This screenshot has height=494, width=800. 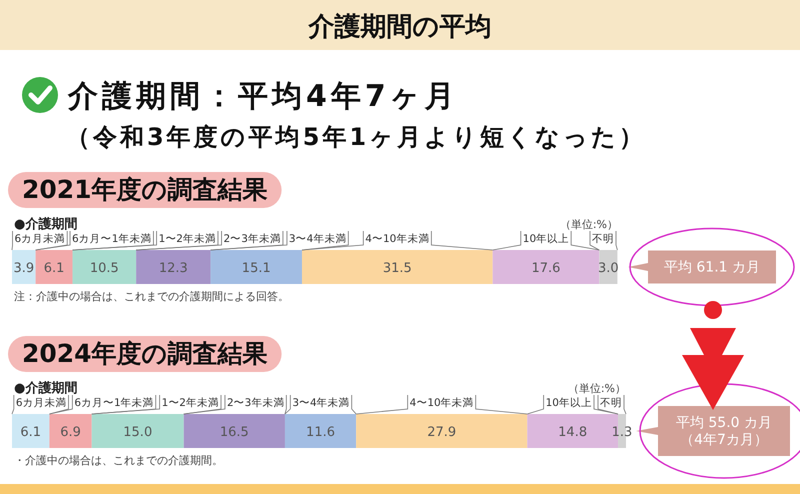 I want to click on data-label: 14.8, so click(x=573, y=432).